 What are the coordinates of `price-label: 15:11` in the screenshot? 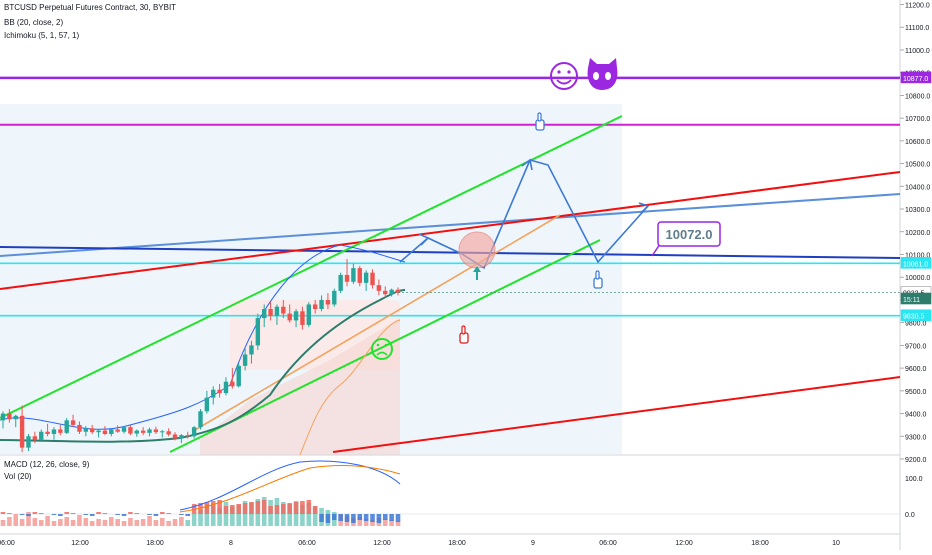 It's located at (916, 298).